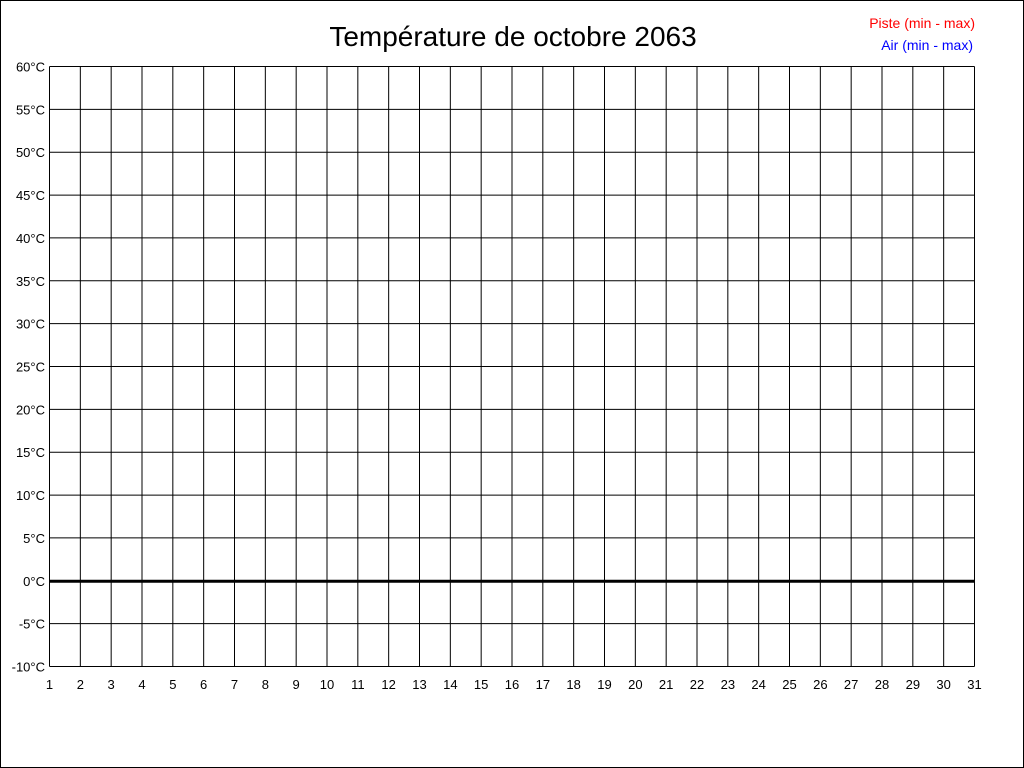  I want to click on x-tick-label: 8, so click(265, 684).